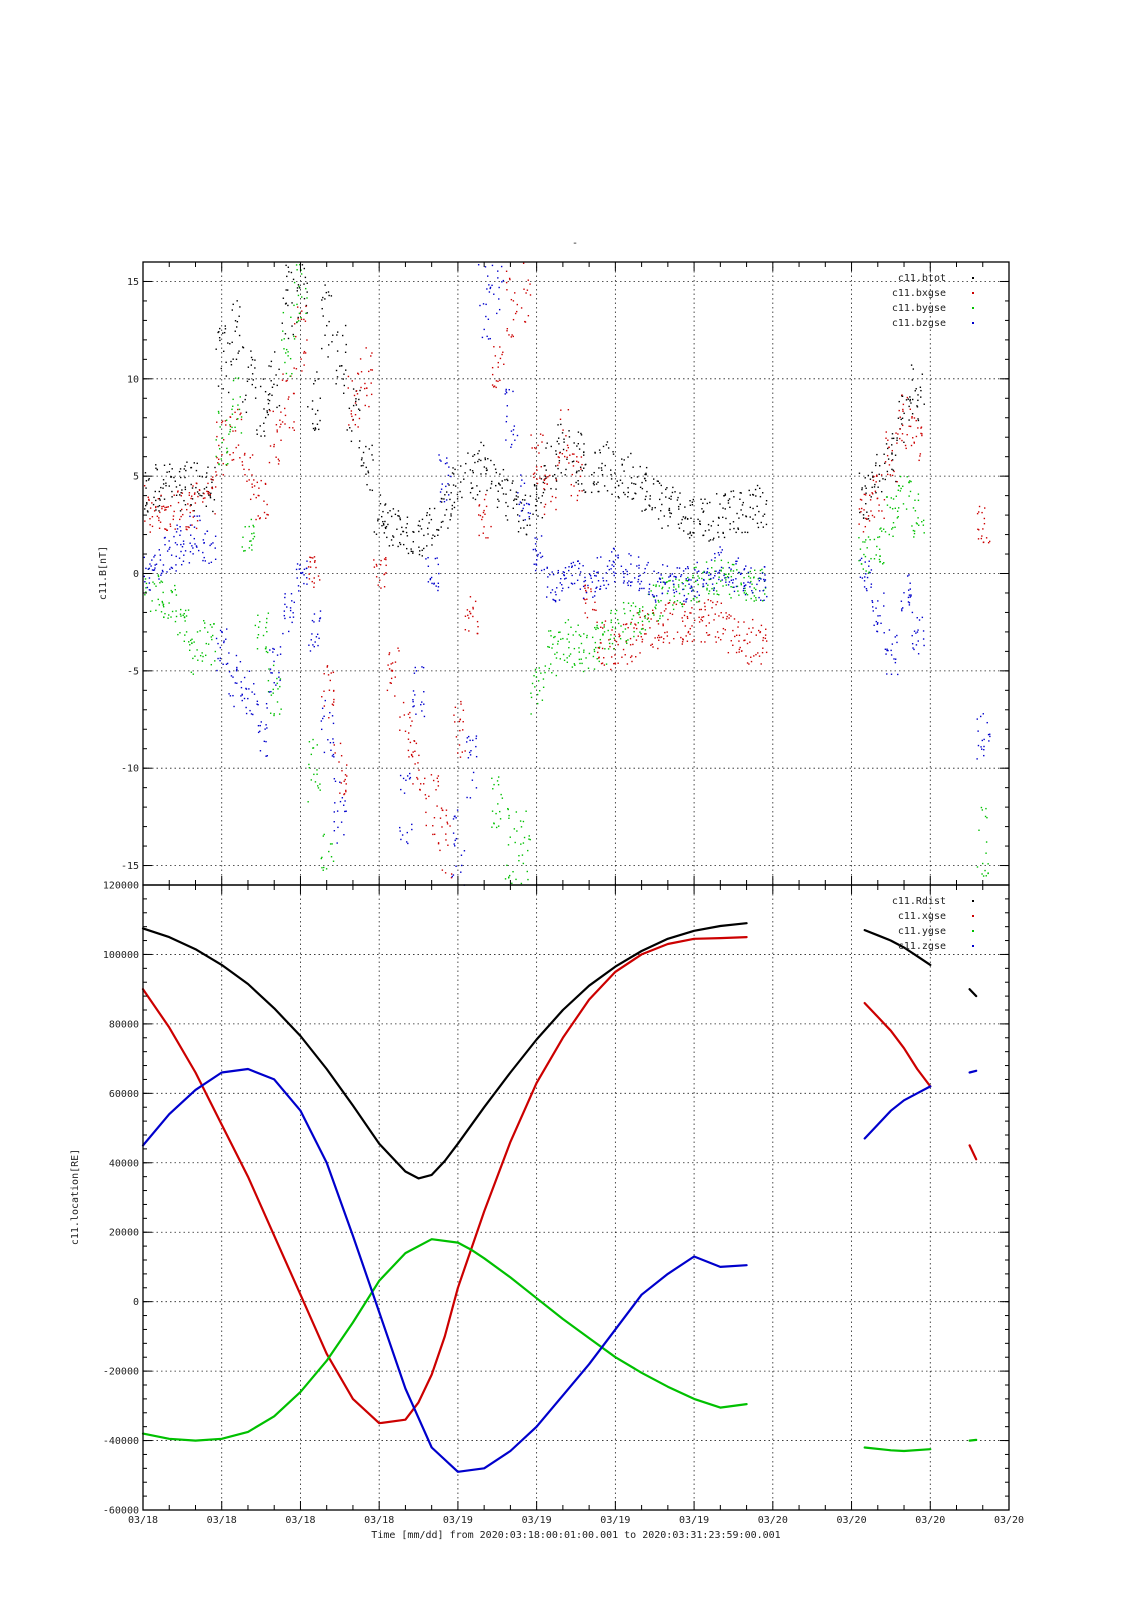 The height and width of the screenshot is (1600, 1131). What do you see at coordinates (694, 1520) in the screenshot?
I see `x-tick-label: 03/19` at bounding box center [694, 1520].